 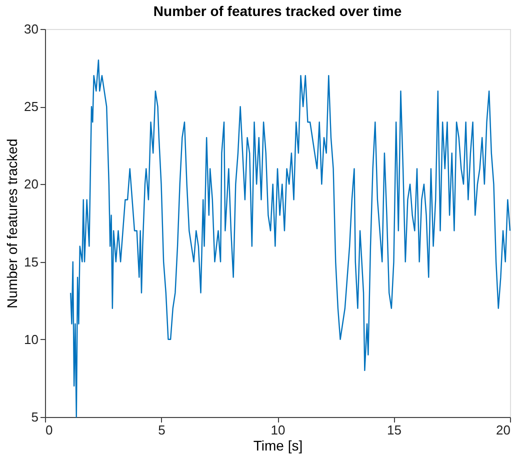 What do you see at coordinates (277, 11) in the screenshot?
I see `chart-title: Number of features tracked over time` at bounding box center [277, 11].